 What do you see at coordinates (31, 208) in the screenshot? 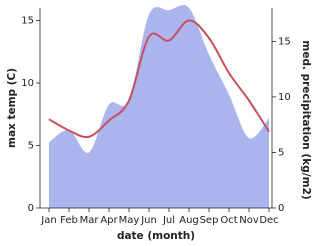
I see `y-tick-label: 0` at bounding box center [31, 208].